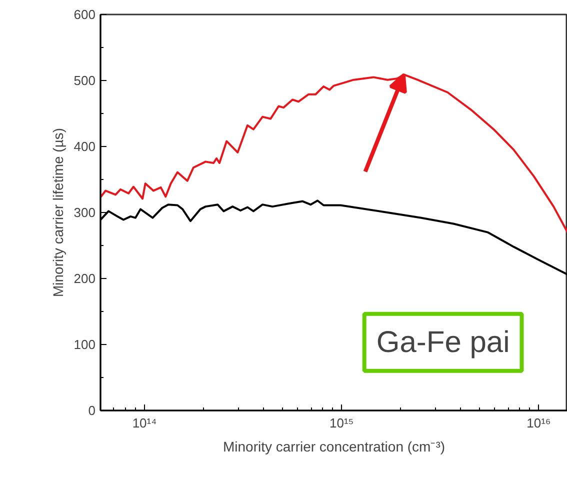 This screenshot has height=478, width=567. What do you see at coordinates (144, 423) in the screenshot?
I see `x-tick-label: 10¹⁴` at bounding box center [144, 423].